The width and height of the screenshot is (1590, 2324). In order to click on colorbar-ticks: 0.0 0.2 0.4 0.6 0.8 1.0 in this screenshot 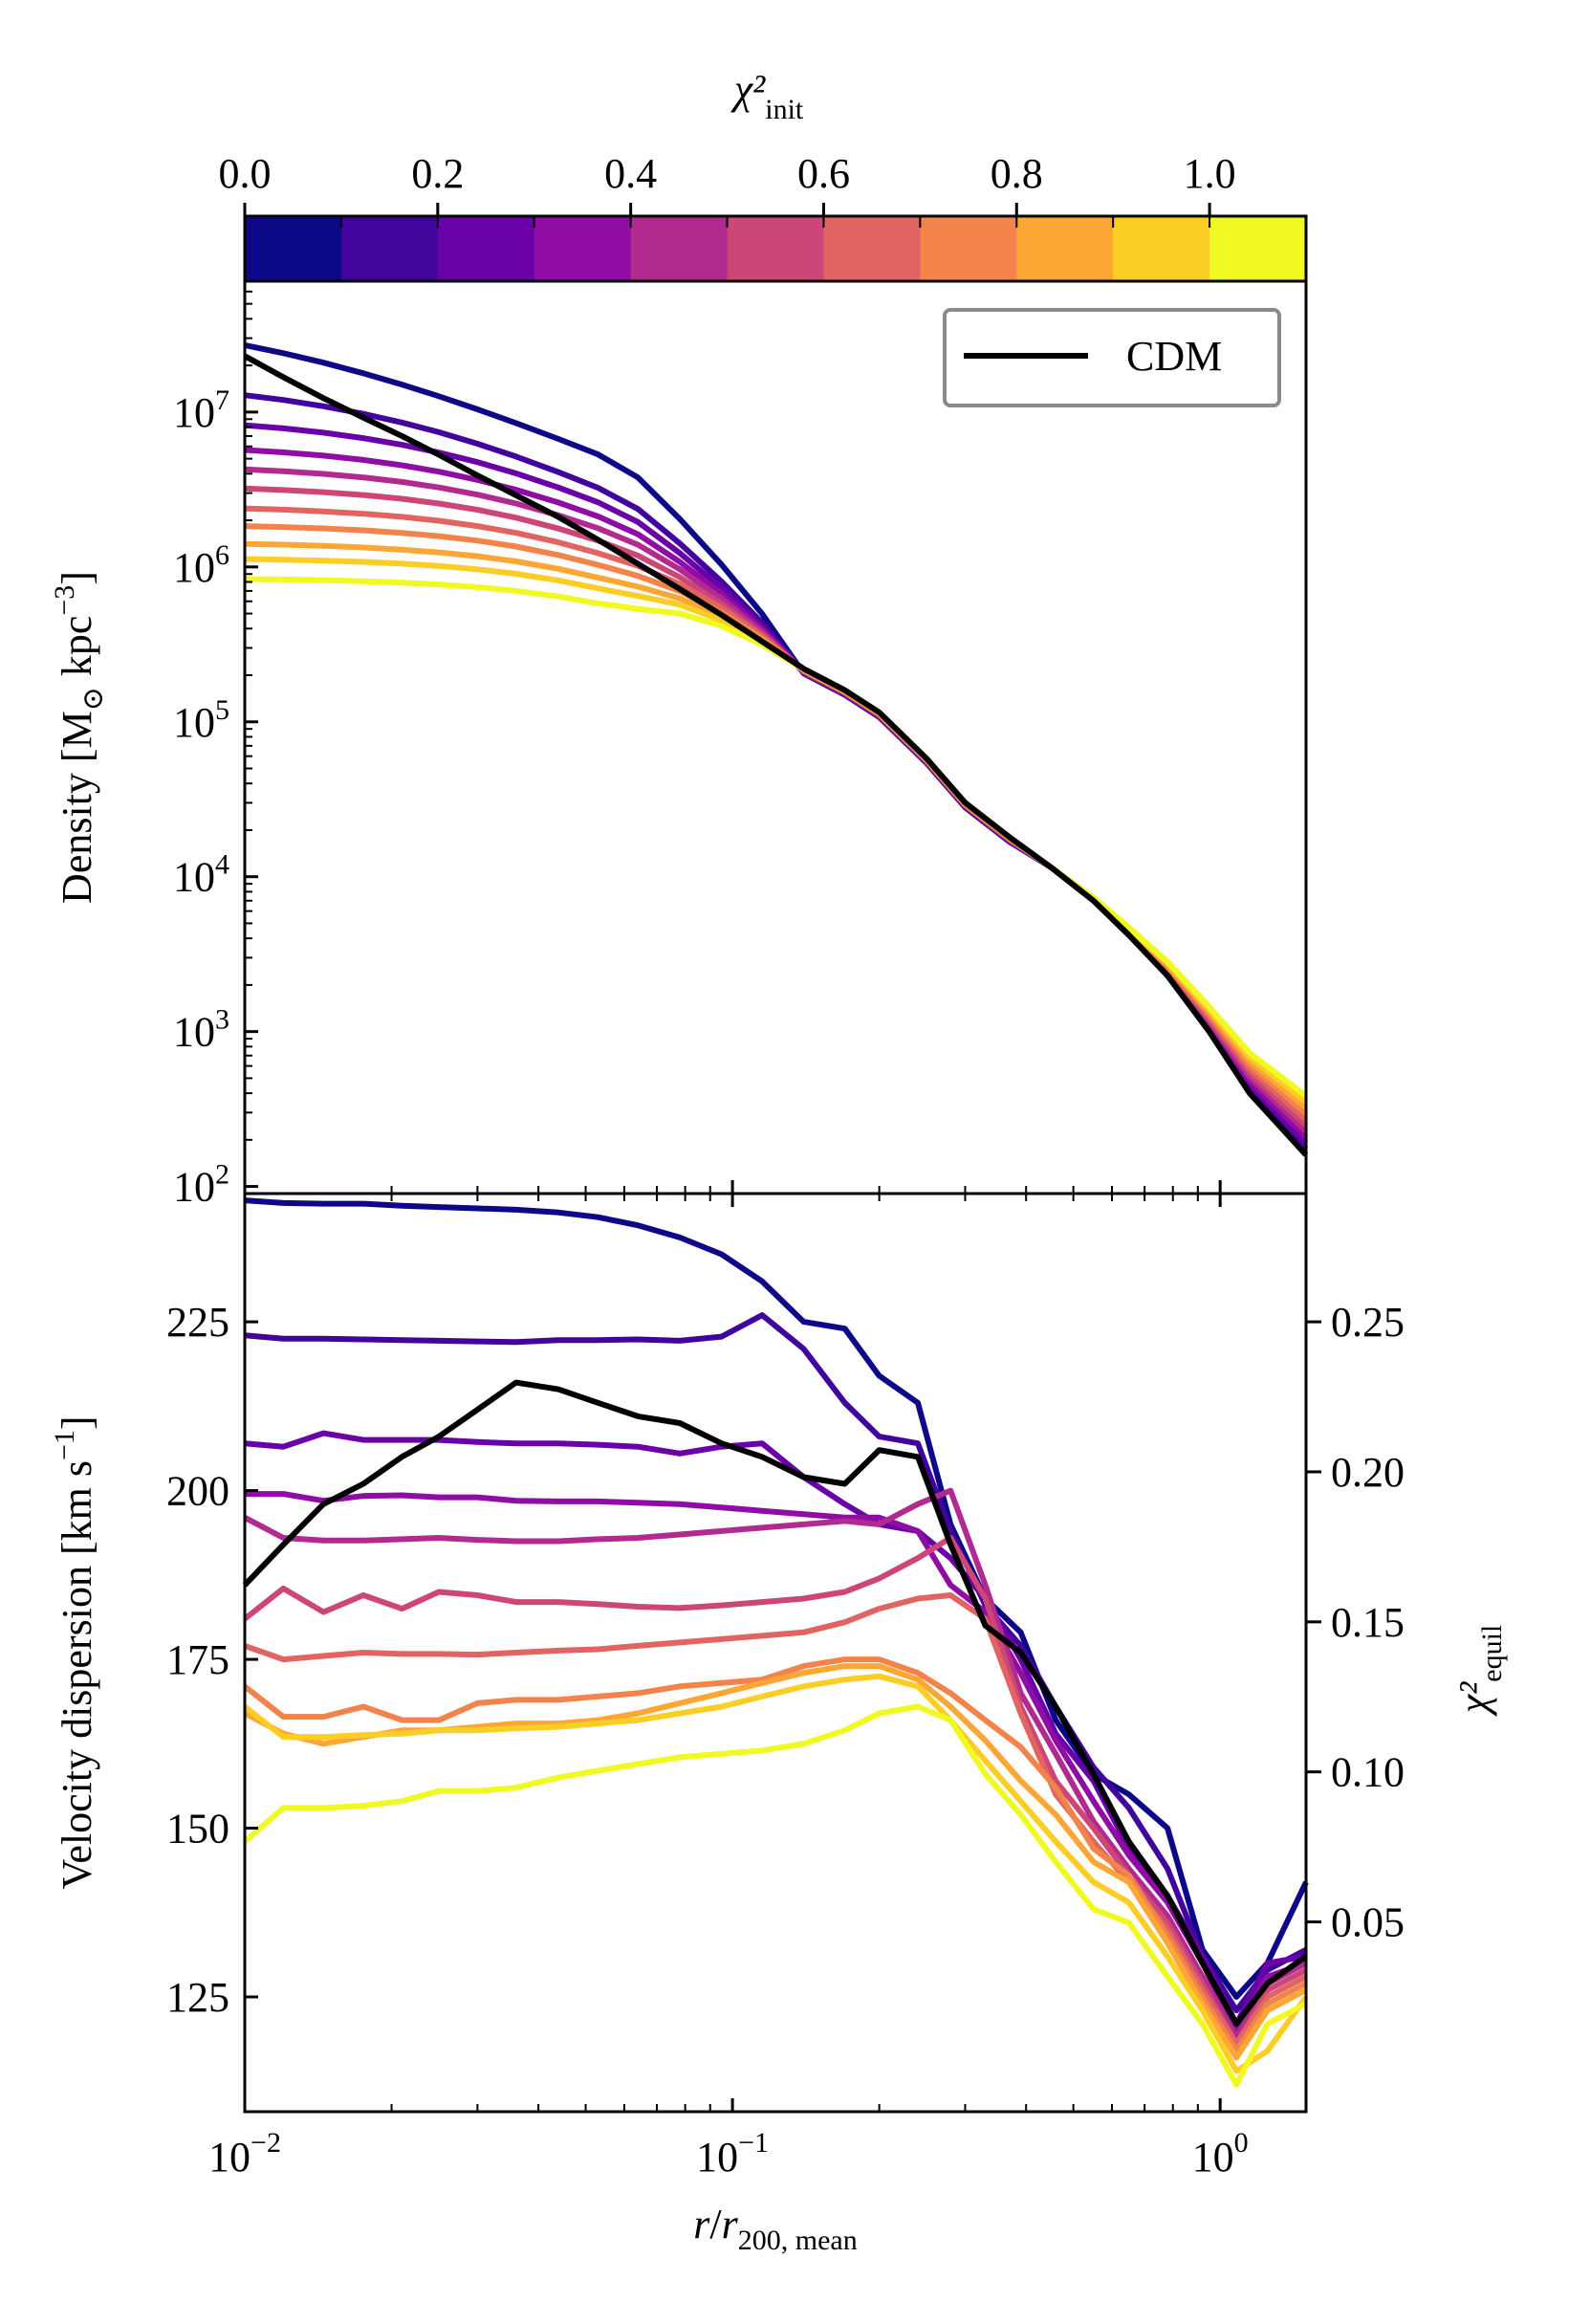, I will do `click(727, 189)`.